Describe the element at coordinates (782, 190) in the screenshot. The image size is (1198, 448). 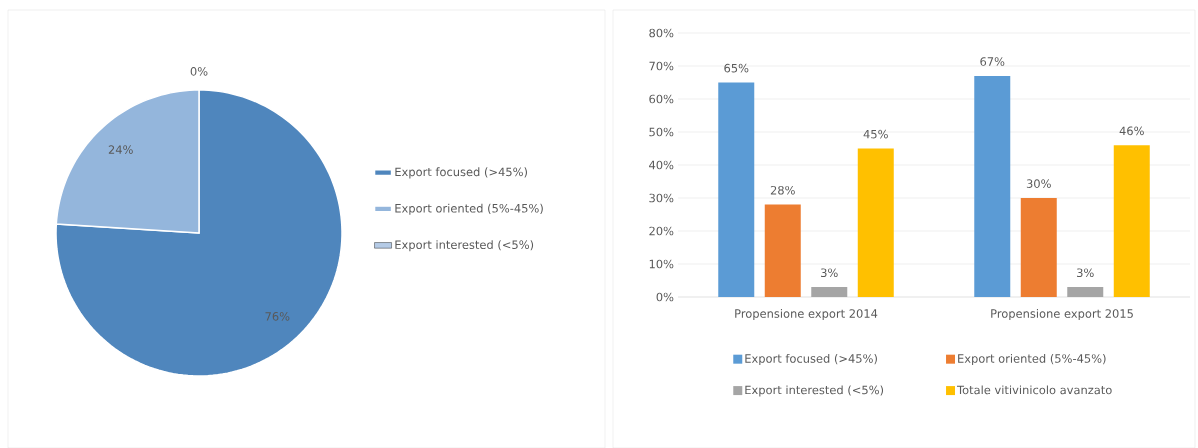
I see `data-label: 28%` at that location.